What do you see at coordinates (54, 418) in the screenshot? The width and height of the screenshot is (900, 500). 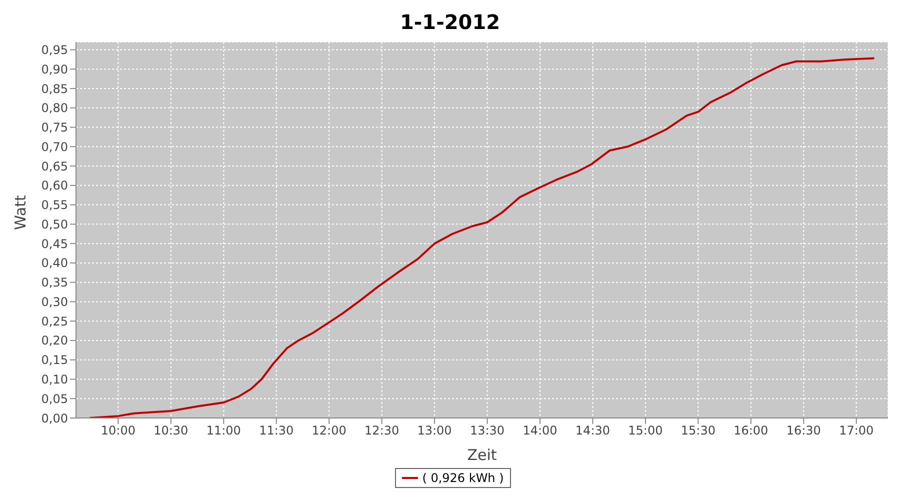 I see `y-tick-label: 0,00` at bounding box center [54, 418].